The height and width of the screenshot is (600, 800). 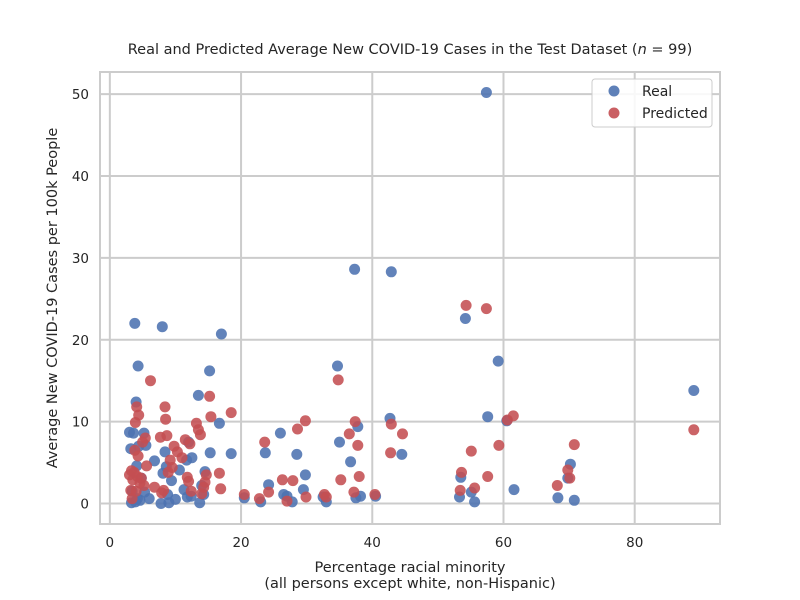 I want to click on title-part-2: = 99), so click(x=669, y=50).